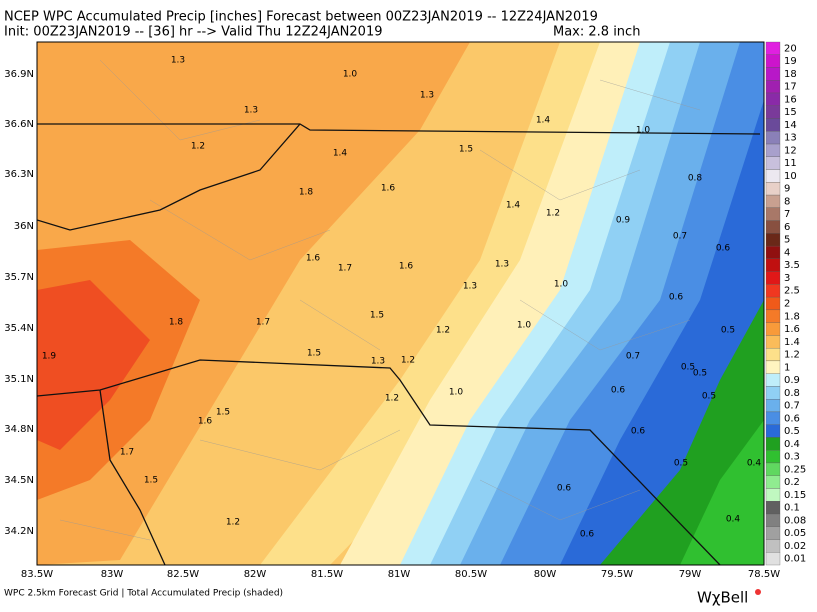 The width and height of the screenshot is (817, 612). Describe the element at coordinates (790, 61) in the screenshot. I see `colorbar-label: 19` at that location.